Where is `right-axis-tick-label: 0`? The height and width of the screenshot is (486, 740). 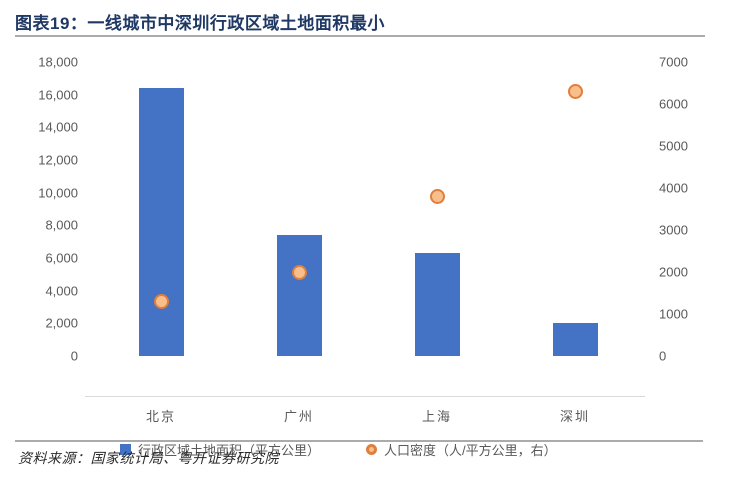 right-axis-tick-label: 0 is located at coordinates (663, 356).